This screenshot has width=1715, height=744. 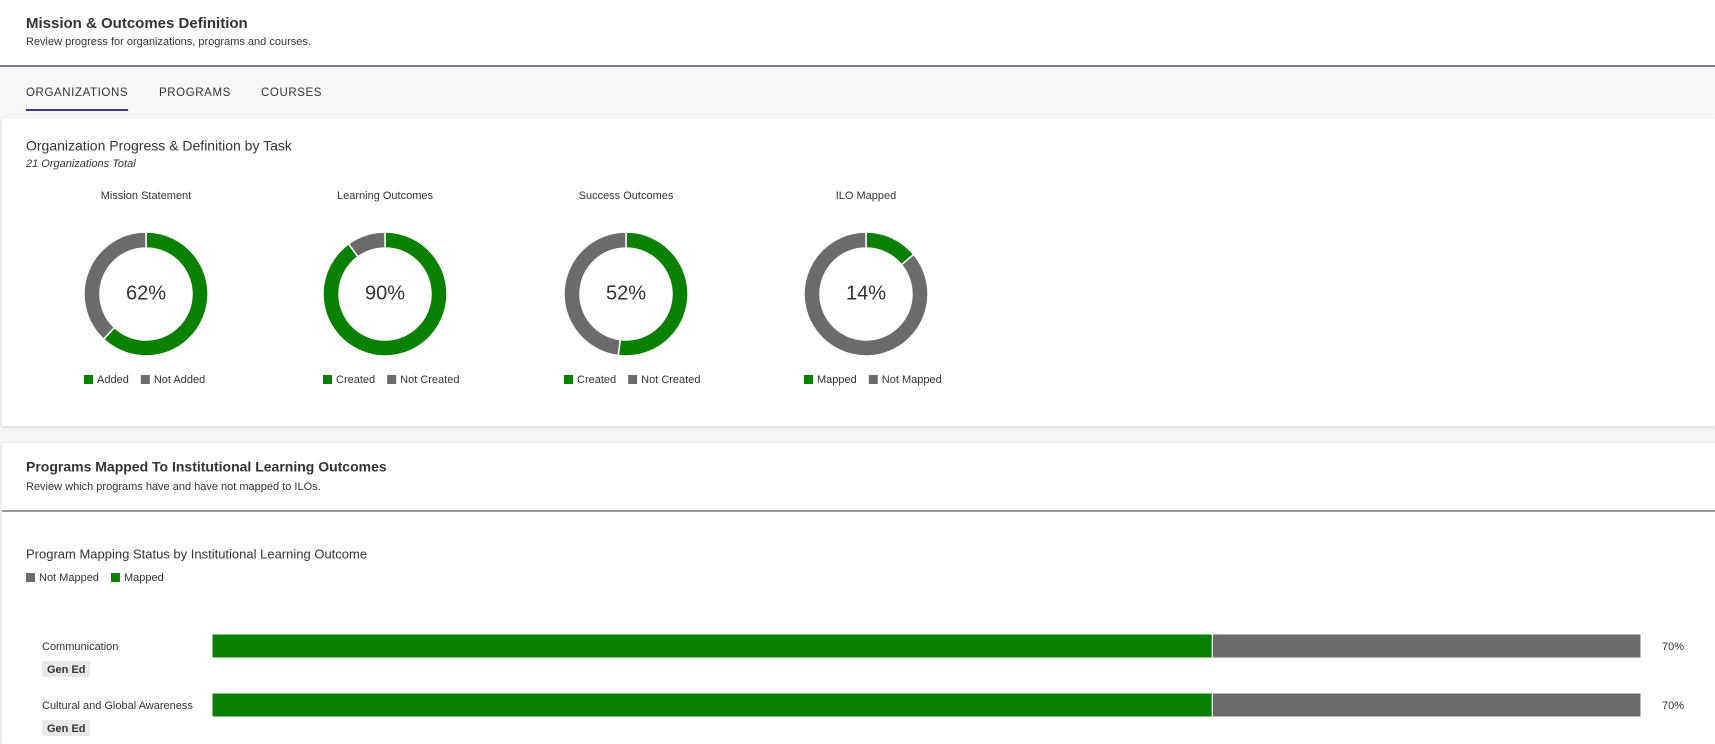 I want to click on chart-title: Learning Outcomes, so click(x=385, y=196).